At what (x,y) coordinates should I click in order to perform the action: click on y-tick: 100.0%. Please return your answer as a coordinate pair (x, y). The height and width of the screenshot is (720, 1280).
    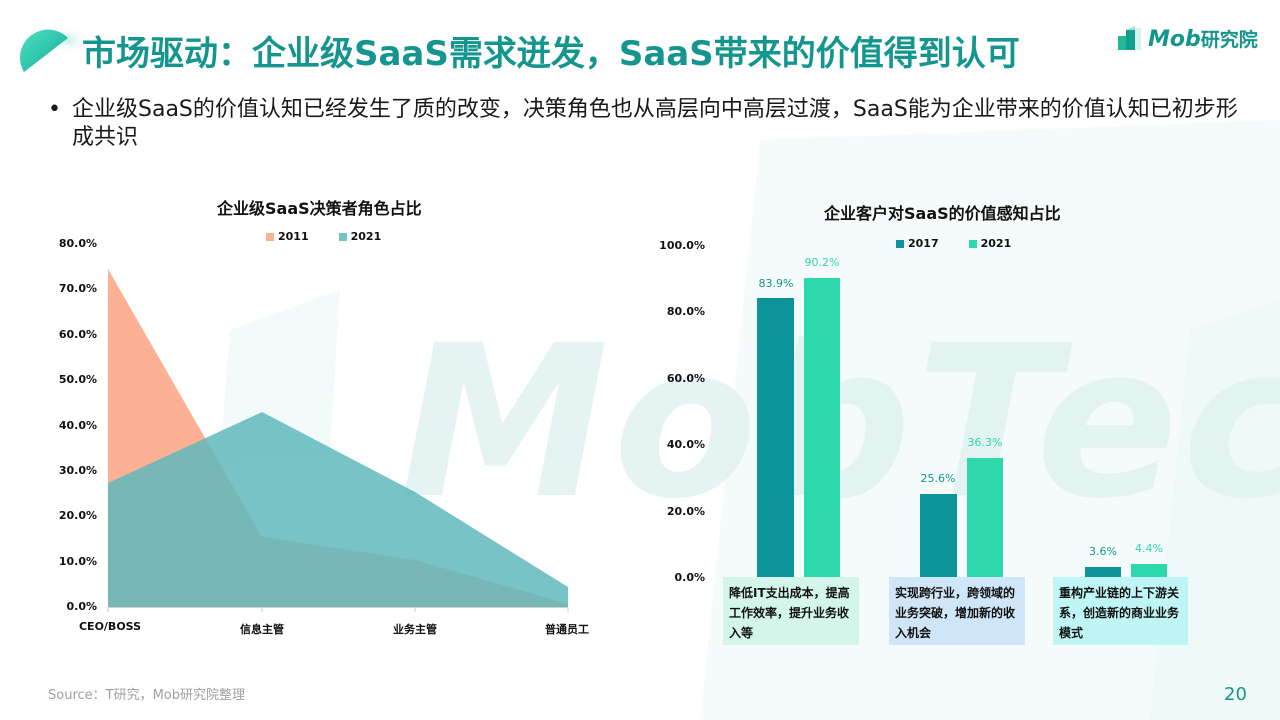
    Looking at the image, I should click on (682, 245).